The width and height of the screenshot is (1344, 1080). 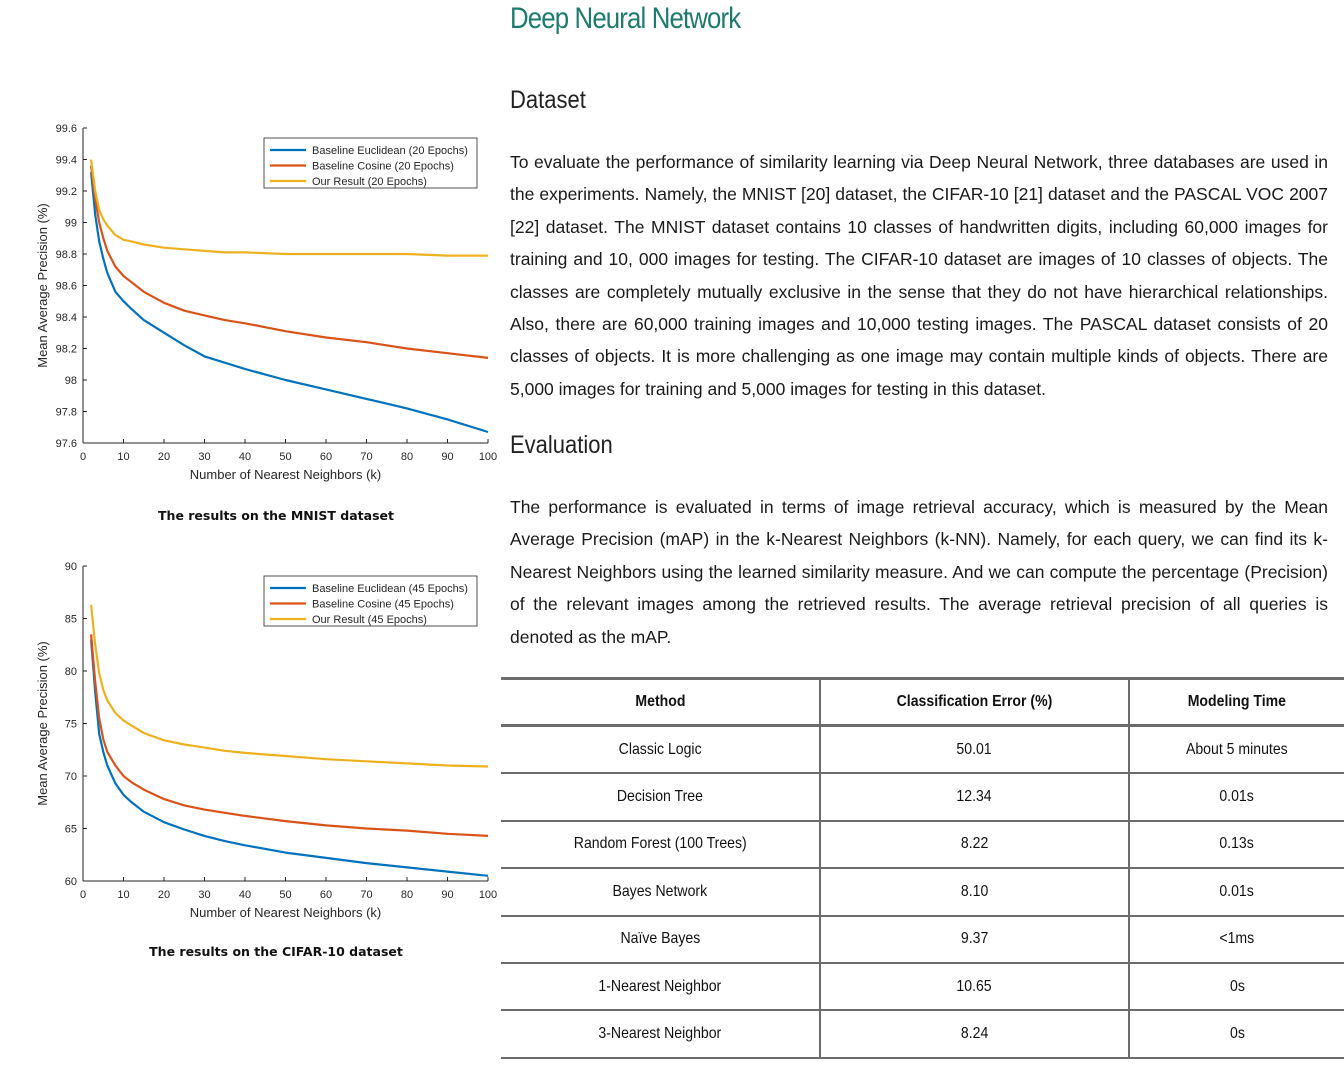 I want to click on legend-label-2: Baseline Cosine (20 Epochs), so click(x=383, y=167).